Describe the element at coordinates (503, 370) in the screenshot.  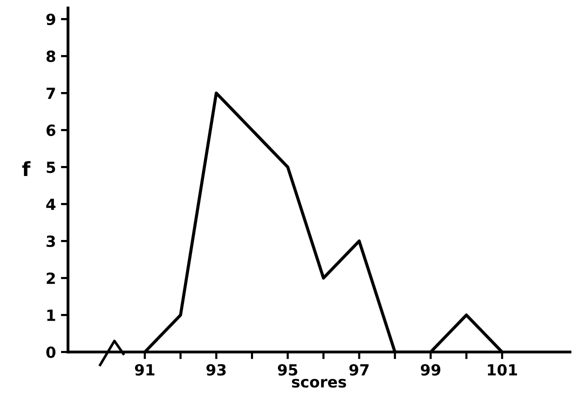
I see `x-tick-label: 101` at that location.